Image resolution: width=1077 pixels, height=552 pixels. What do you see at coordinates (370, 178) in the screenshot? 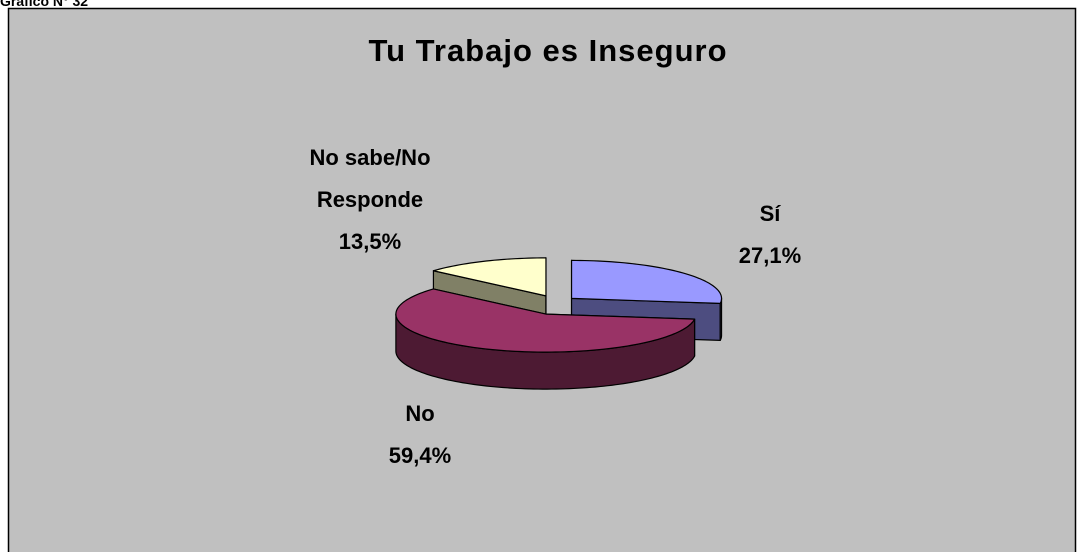
I see `category-label: No sabe/No Responde` at bounding box center [370, 178].